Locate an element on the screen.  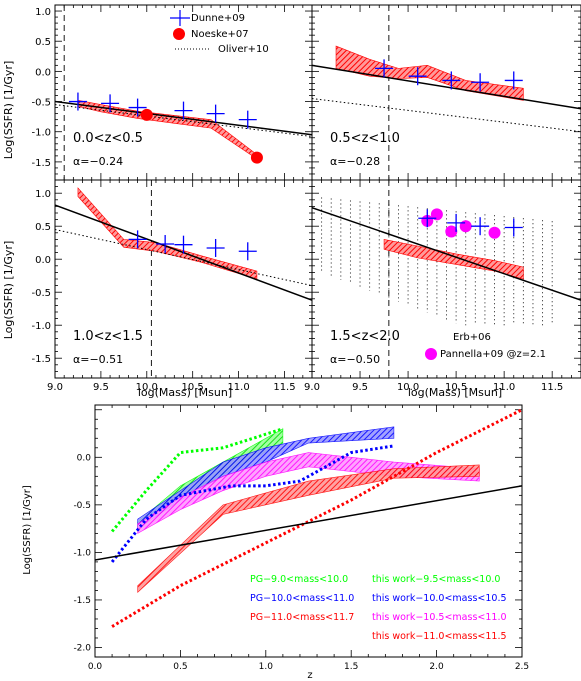
x-tick-label: 1.0 is located at coordinates (266, 667).